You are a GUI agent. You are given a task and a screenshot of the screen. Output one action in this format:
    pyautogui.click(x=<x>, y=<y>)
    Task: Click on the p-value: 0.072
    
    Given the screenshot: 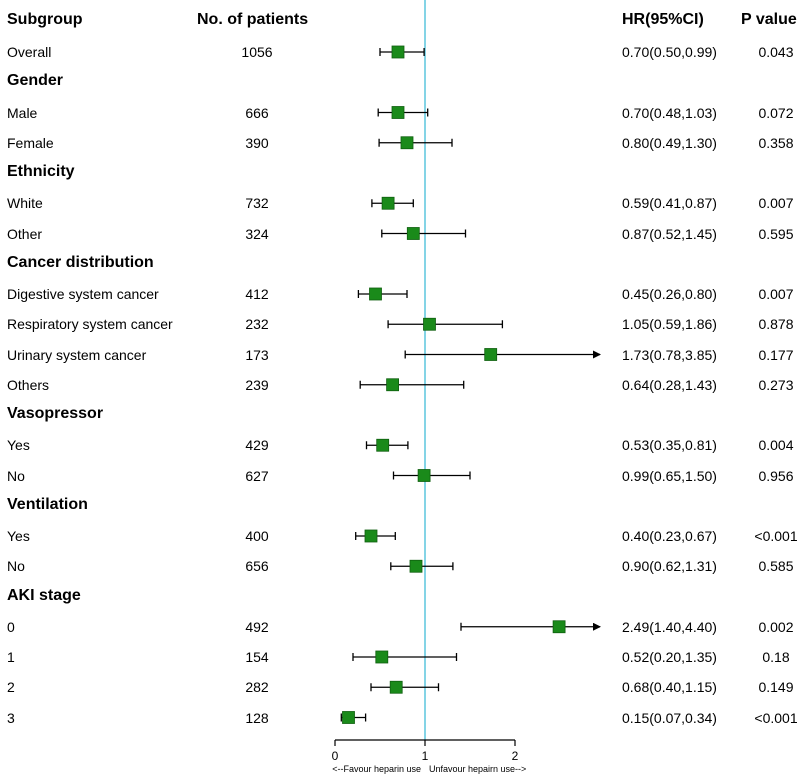 What is the action you would take?
    pyautogui.click(x=776, y=112)
    